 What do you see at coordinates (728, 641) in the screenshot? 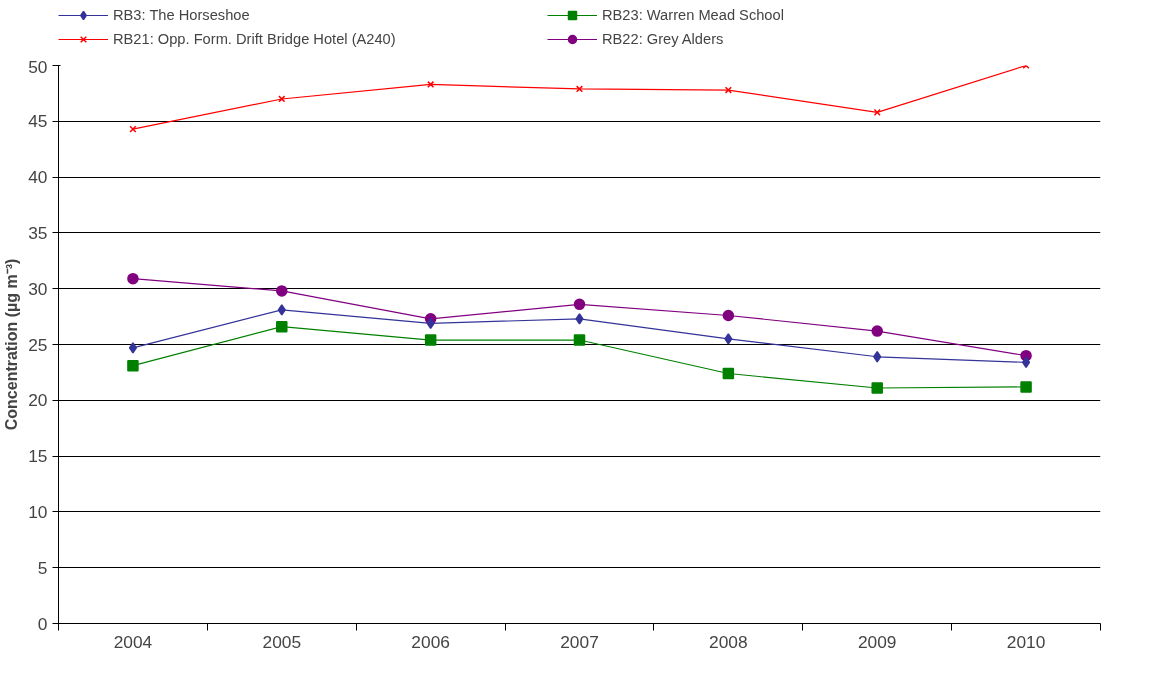
I see `x-tick-label: 2008` at bounding box center [728, 641].